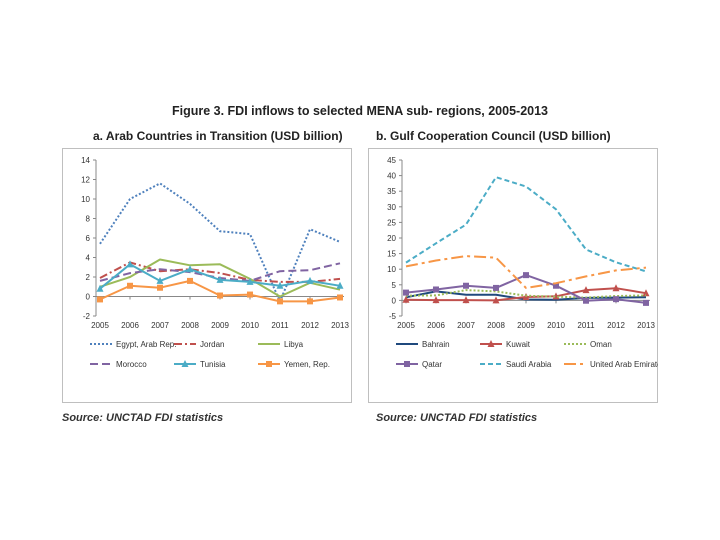 Image resolution: width=720 pixels, height=540 pixels. Describe the element at coordinates (466, 325) in the screenshot. I see `chart-b-xtick-label: 2007` at that location.